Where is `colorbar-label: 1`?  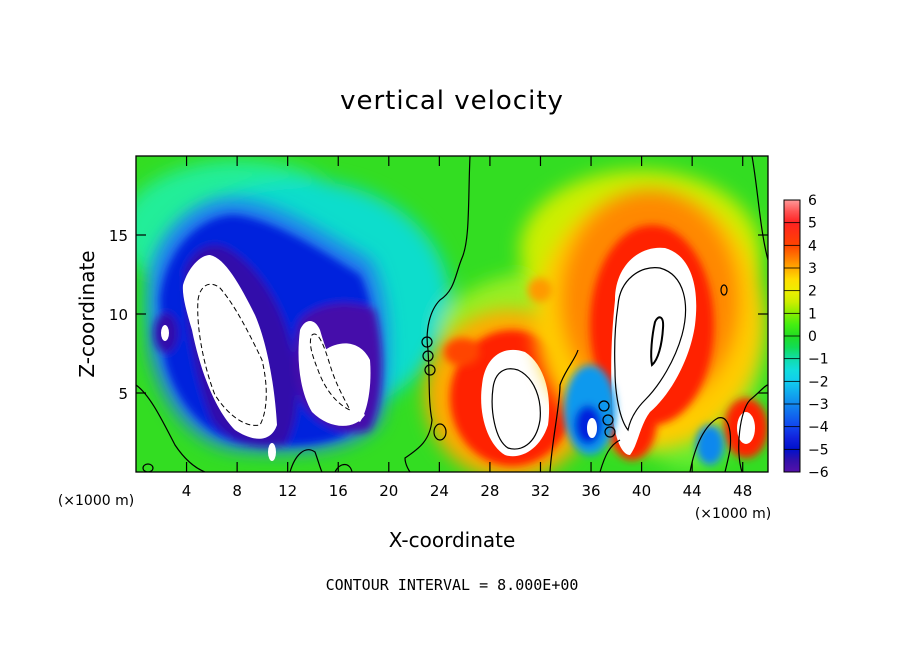 colorbar-label: 1 is located at coordinates (812, 314).